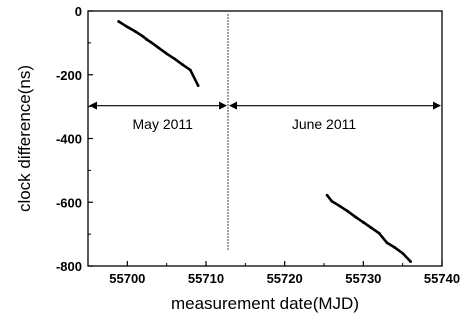 The height and width of the screenshot is (322, 460). What do you see at coordinates (78, 11) in the screenshot?
I see `y-tick-label: 0` at bounding box center [78, 11].